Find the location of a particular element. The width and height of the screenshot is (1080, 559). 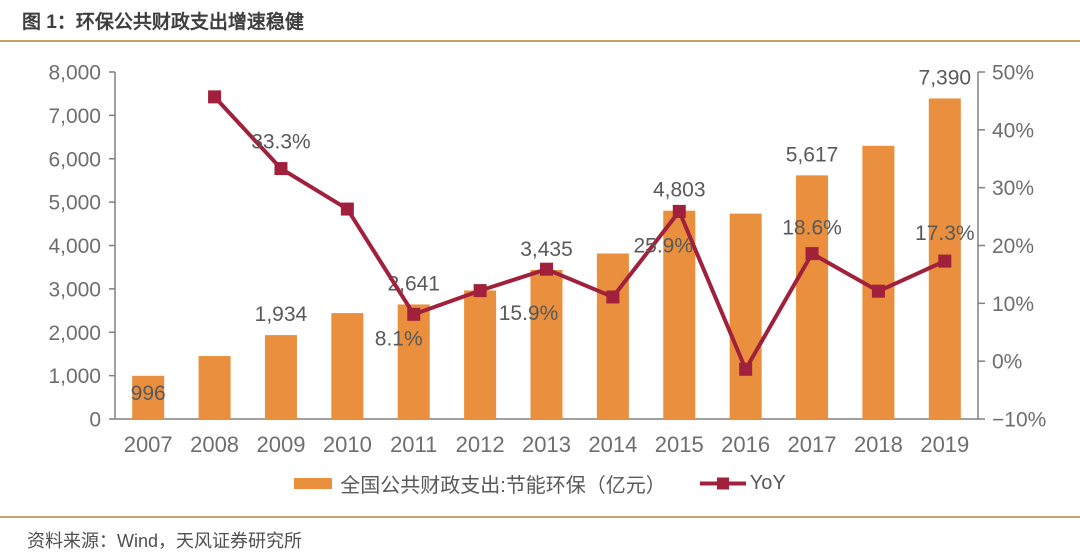

bar-2008 is located at coordinates (214, 387).